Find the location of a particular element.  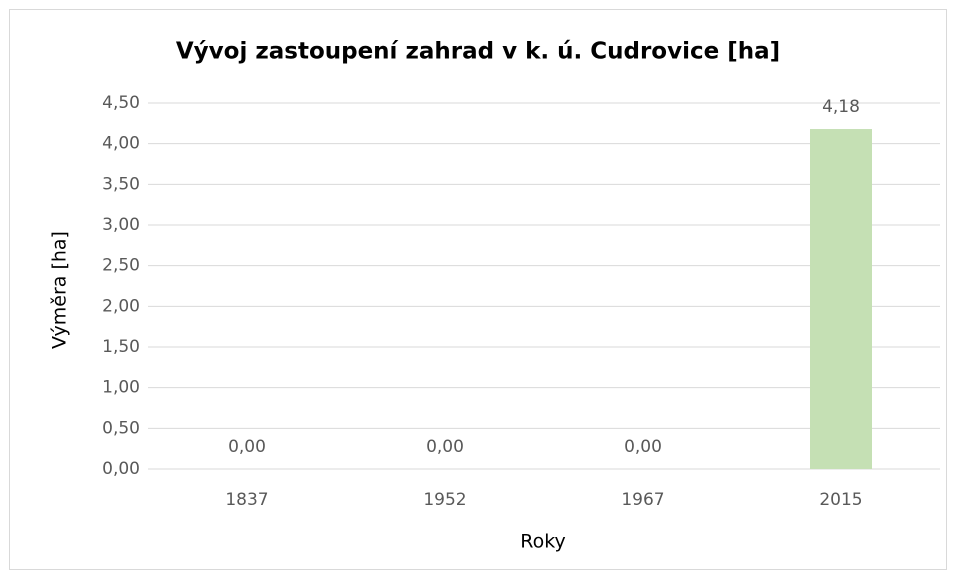

x-tick-label: 1837 is located at coordinates (246, 500).